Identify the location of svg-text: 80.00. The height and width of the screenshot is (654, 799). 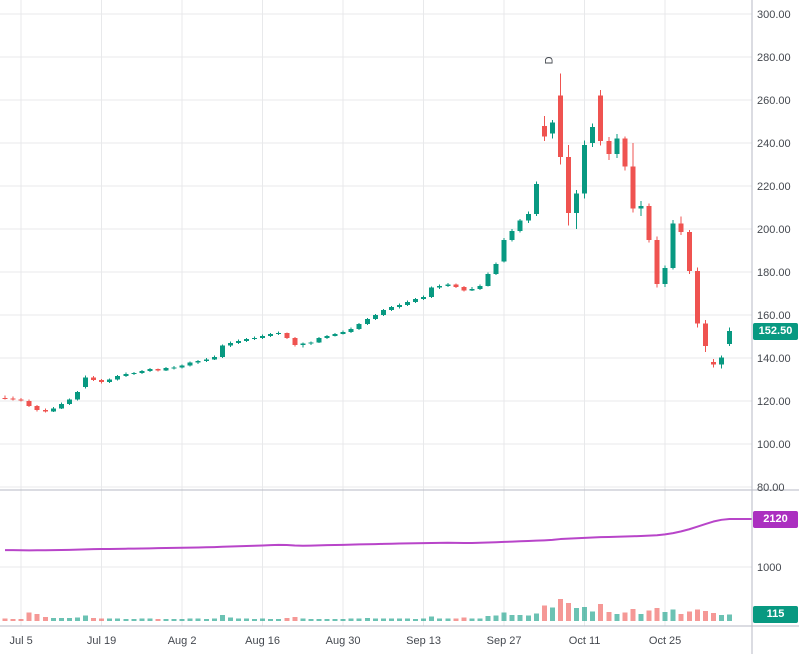
(771, 488).